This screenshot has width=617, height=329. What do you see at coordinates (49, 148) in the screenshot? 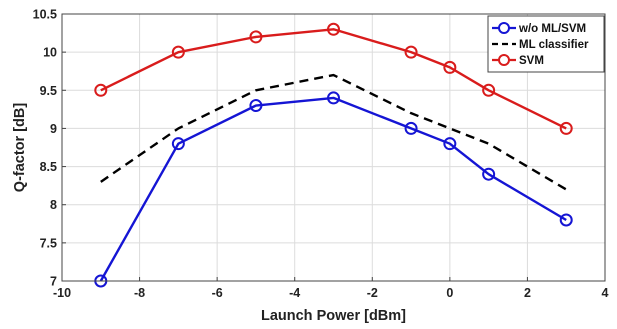
I see `y-axis: 7 7.5 8 8.5 9 9.5 10 10.5` at bounding box center [49, 148].